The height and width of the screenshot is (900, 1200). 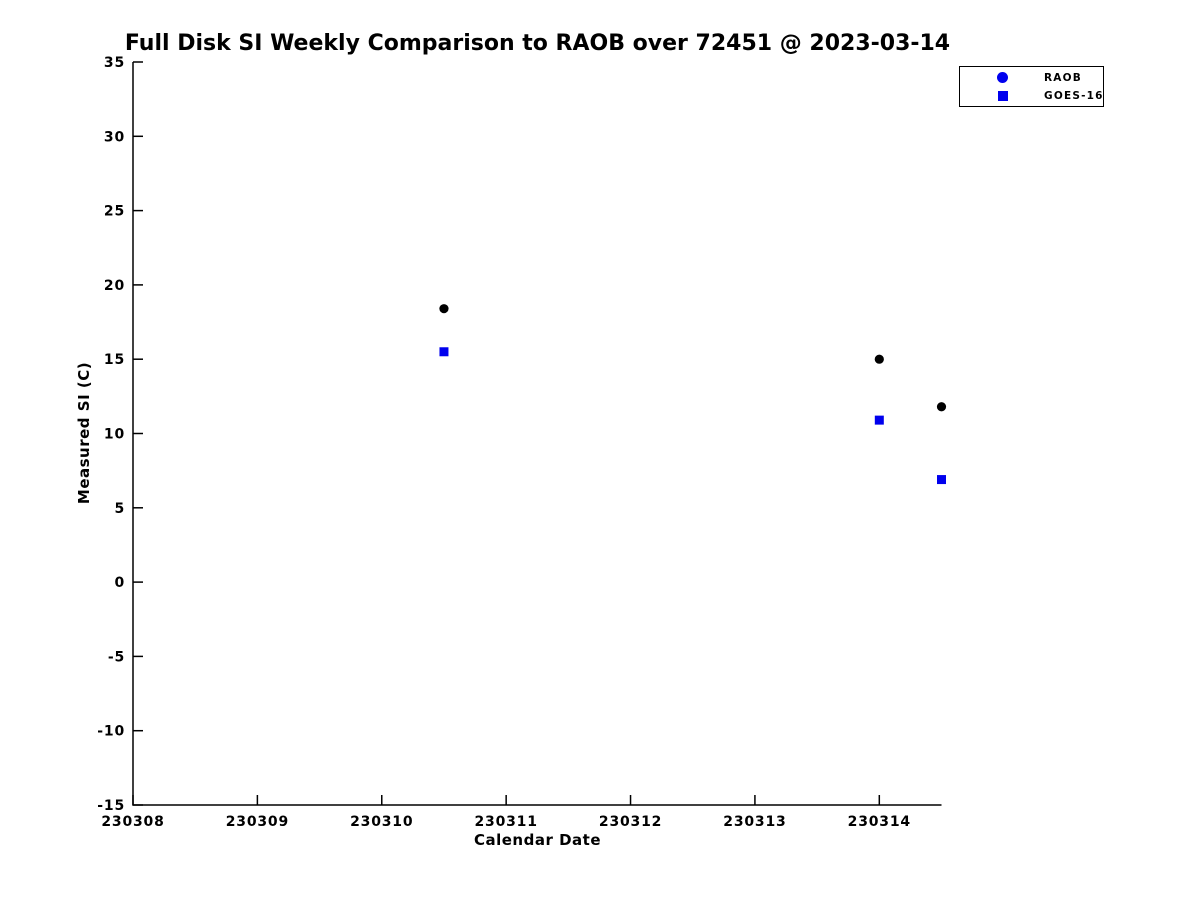 What do you see at coordinates (1031, 77) in the screenshot?
I see `legend-item-raob: RAOB` at bounding box center [1031, 77].